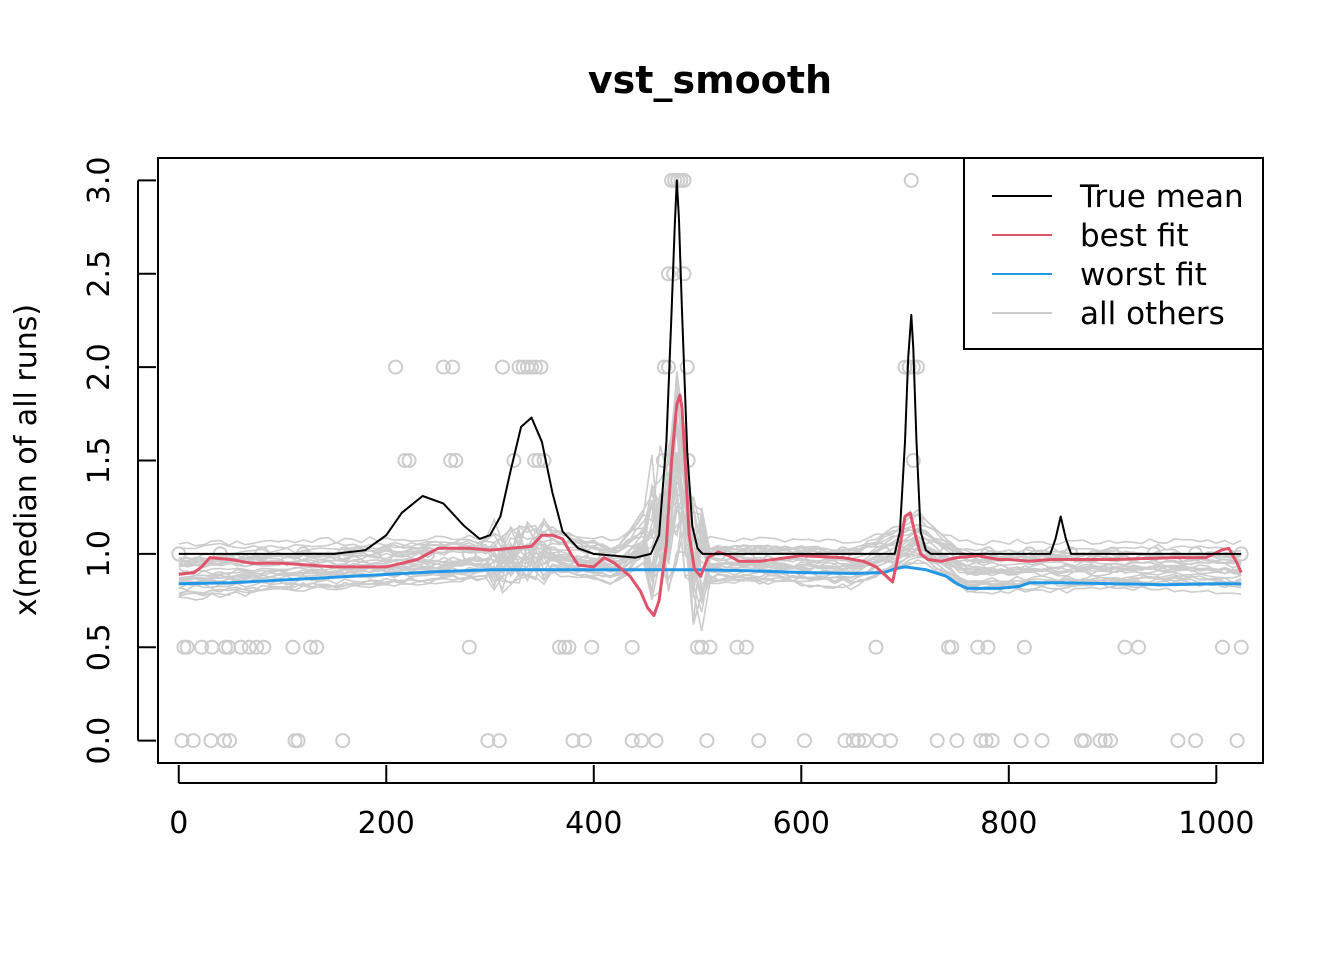  I want to click on legend-box, so click(1113, 253).